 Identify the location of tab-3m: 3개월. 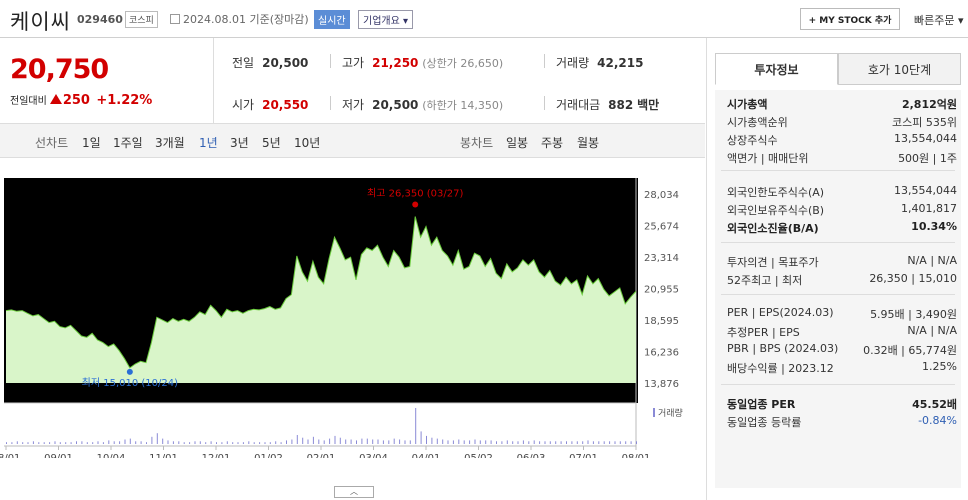
(170, 143).